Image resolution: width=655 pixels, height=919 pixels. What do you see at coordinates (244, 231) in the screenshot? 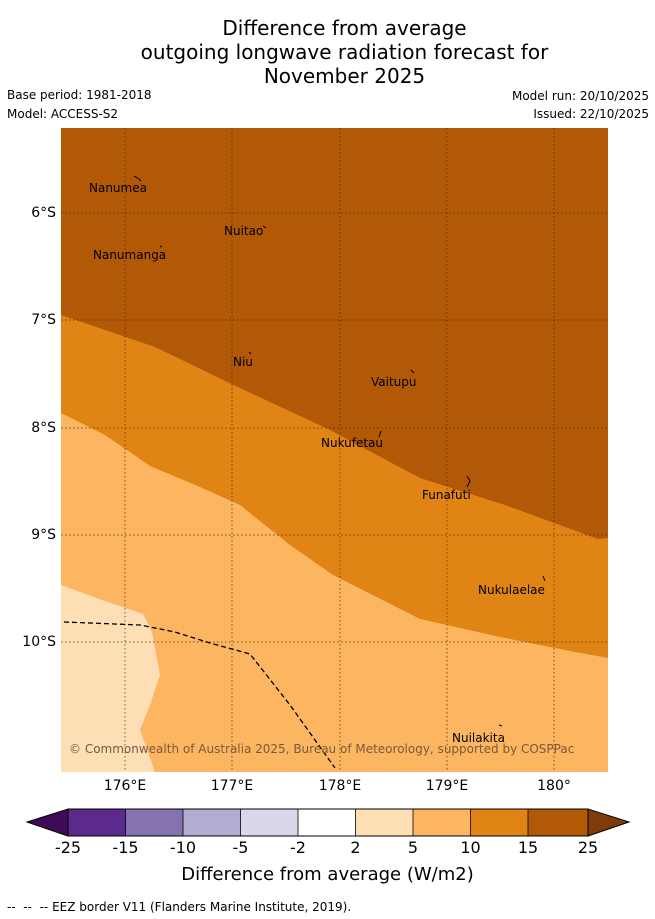
I see `place-nuitao: Nuitao` at bounding box center [244, 231].